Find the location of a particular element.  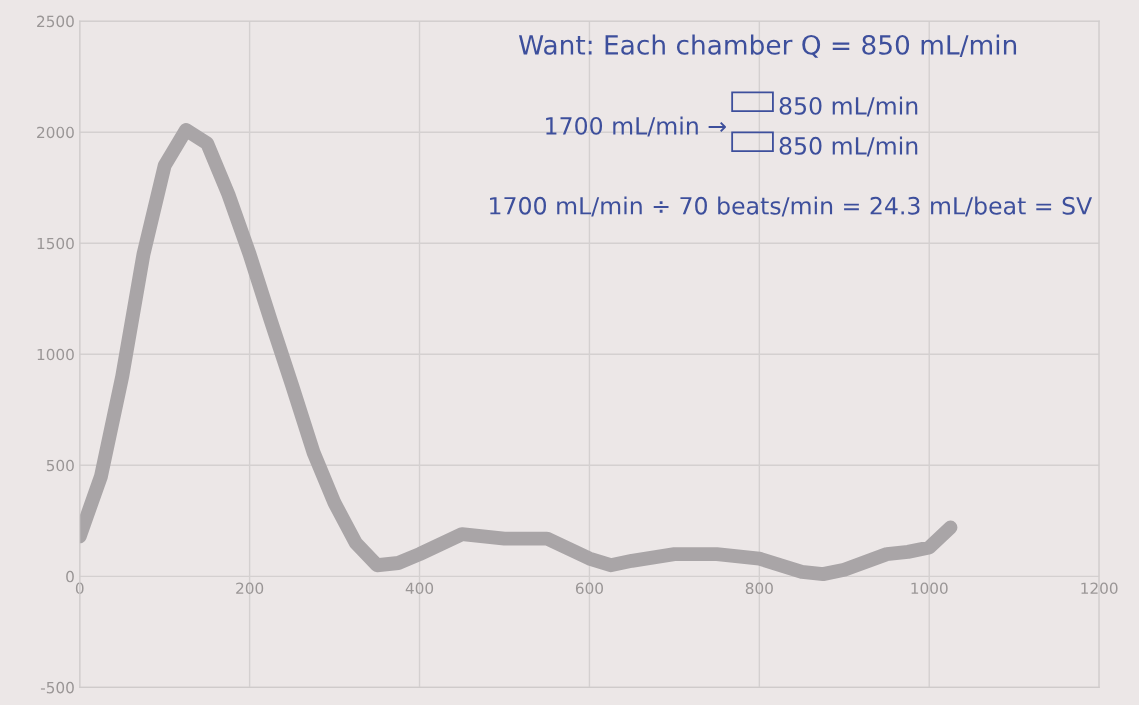

x-tick-label: 0 is located at coordinates (79, 588).